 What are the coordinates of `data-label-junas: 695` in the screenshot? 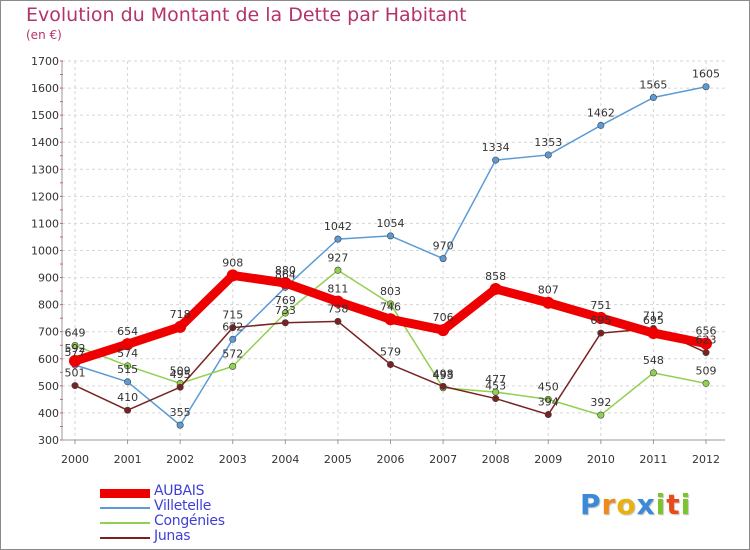 It's located at (600, 320).